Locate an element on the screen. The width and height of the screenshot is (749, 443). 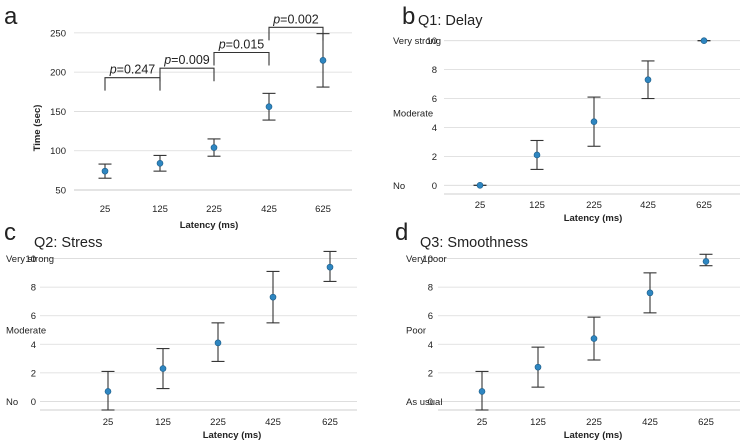
panel-a-x-tick-label: 225 is located at coordinates (214, 209).